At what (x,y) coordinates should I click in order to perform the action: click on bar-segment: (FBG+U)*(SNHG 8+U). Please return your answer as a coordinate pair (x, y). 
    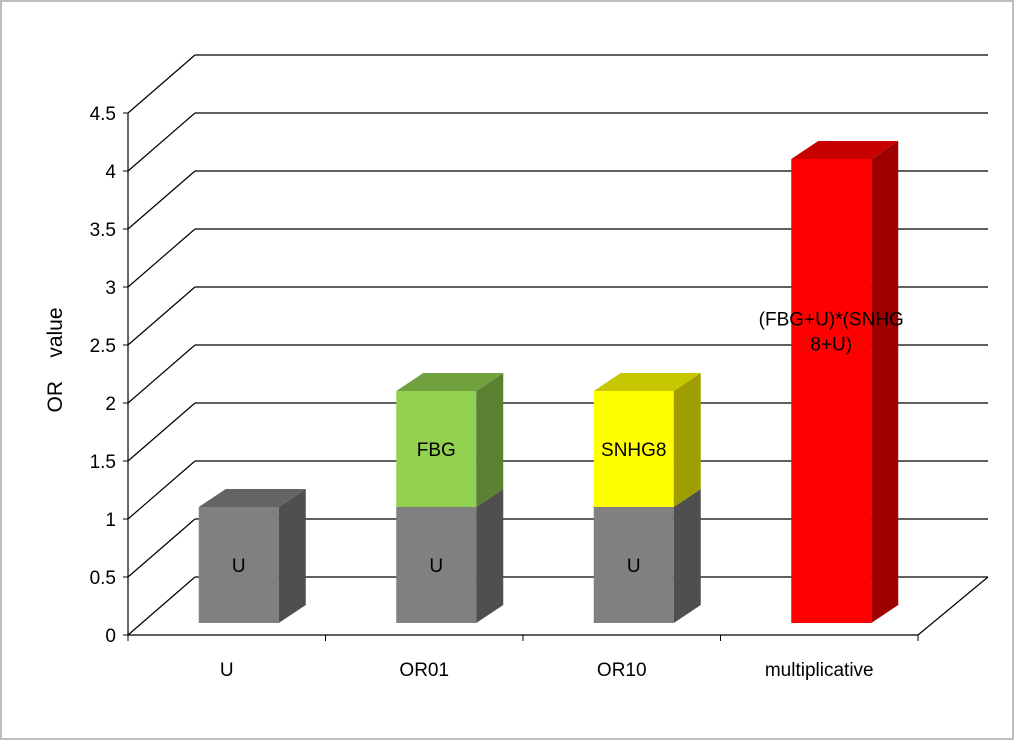
    Looking at the image, I should click on (831, 382).